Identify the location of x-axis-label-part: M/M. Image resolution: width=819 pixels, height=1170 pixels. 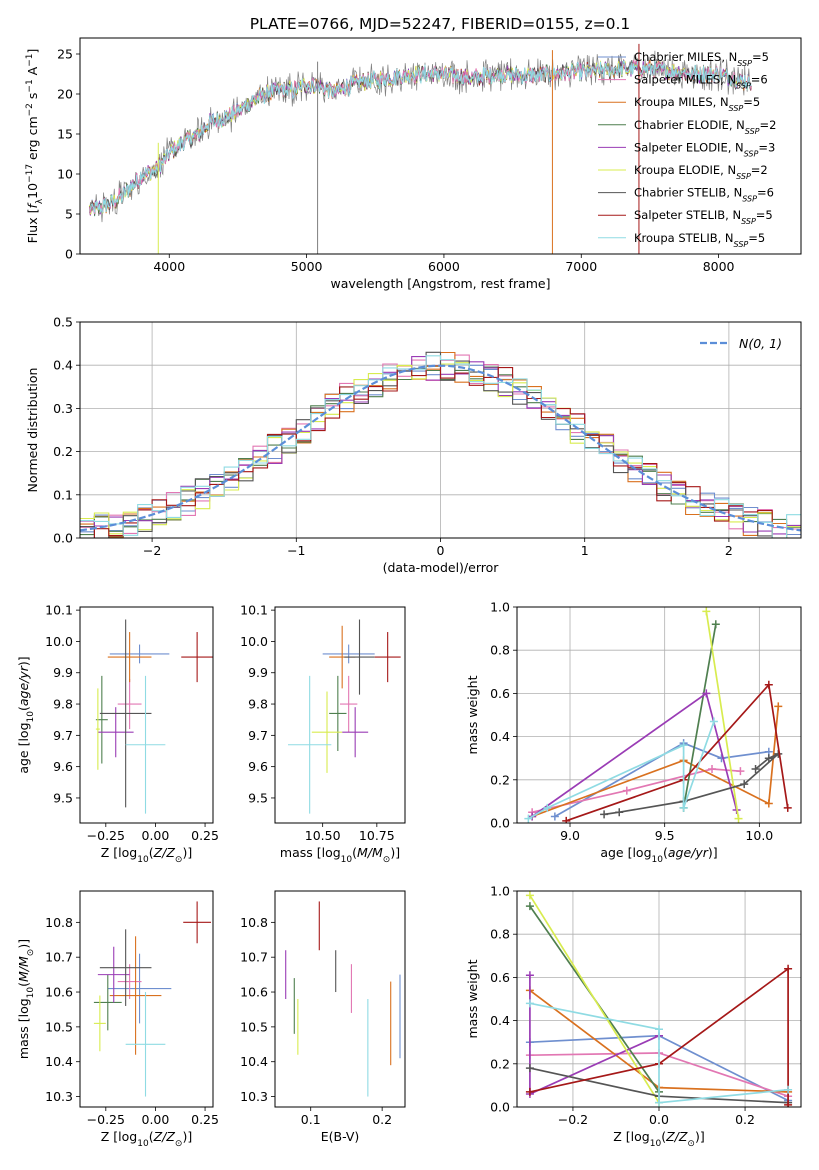
(370, 852).